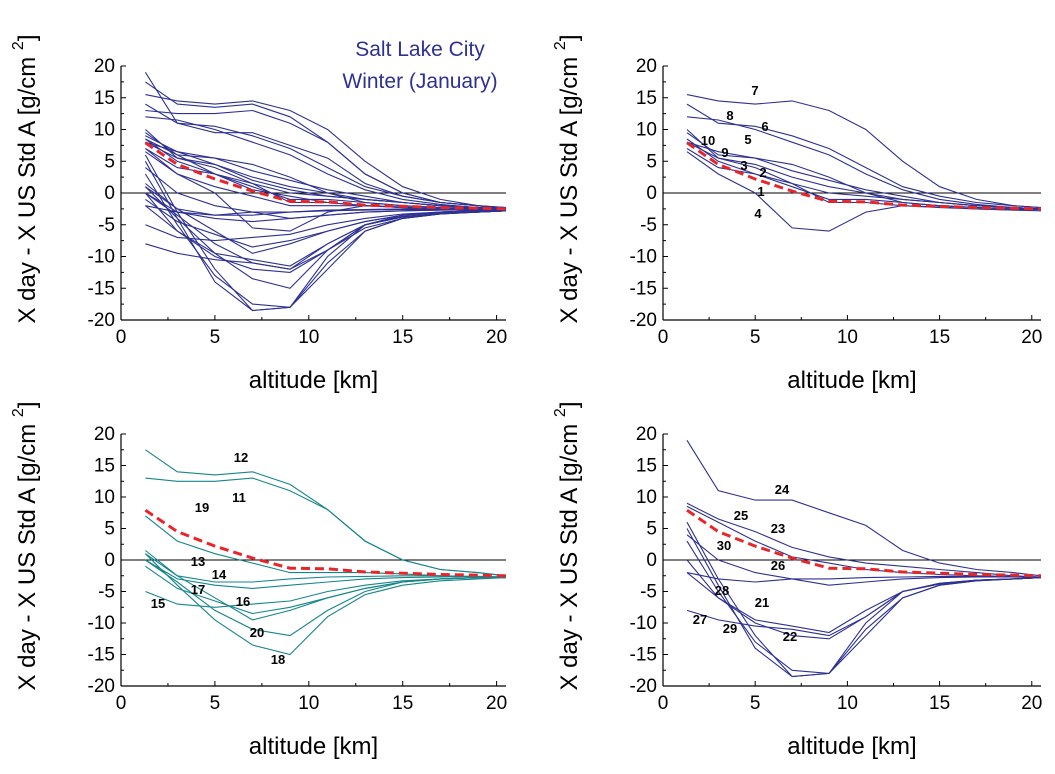  What do you see at coordinates (420, 49) in the screenshot?
I see `figure-title-line1: Salt Lake City` at bounding box center [420, 49].